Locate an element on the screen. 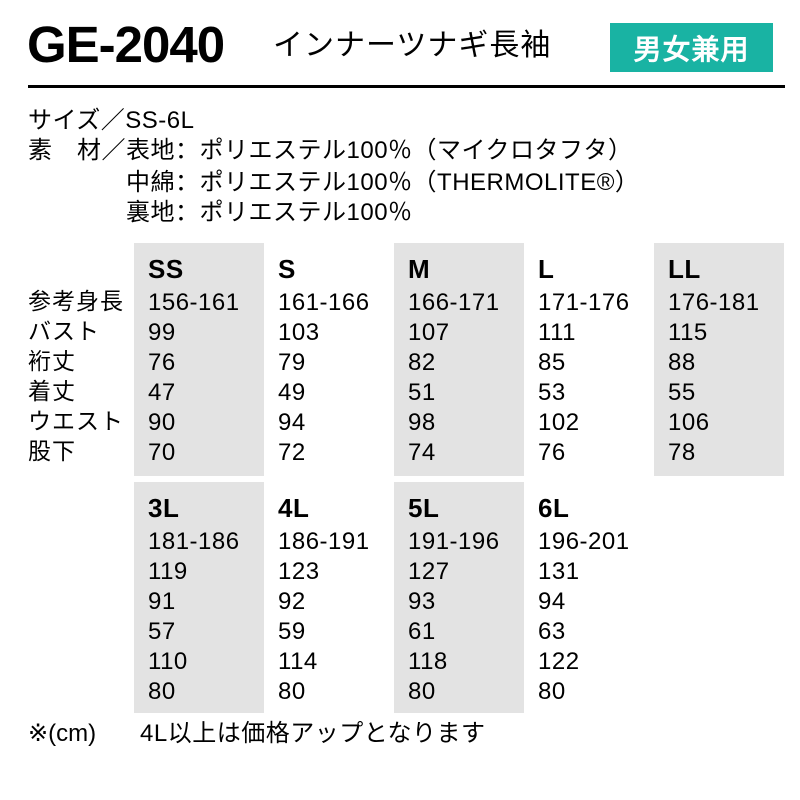 The width and height of the screenshot is (800, 800). size-cell: 51 is located at coordinates (422, 392).